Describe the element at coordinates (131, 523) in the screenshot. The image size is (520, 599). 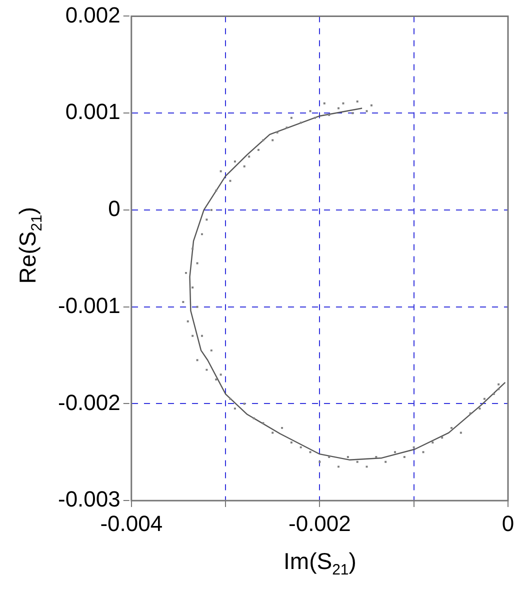
I see `x-tick-label: -0.004` at that location.